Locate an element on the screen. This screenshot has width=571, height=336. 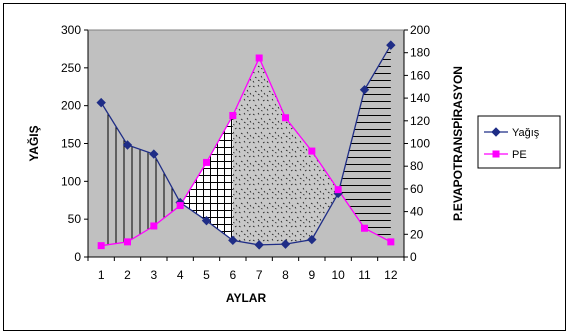
legend-box is located at coordinates (519, 142).